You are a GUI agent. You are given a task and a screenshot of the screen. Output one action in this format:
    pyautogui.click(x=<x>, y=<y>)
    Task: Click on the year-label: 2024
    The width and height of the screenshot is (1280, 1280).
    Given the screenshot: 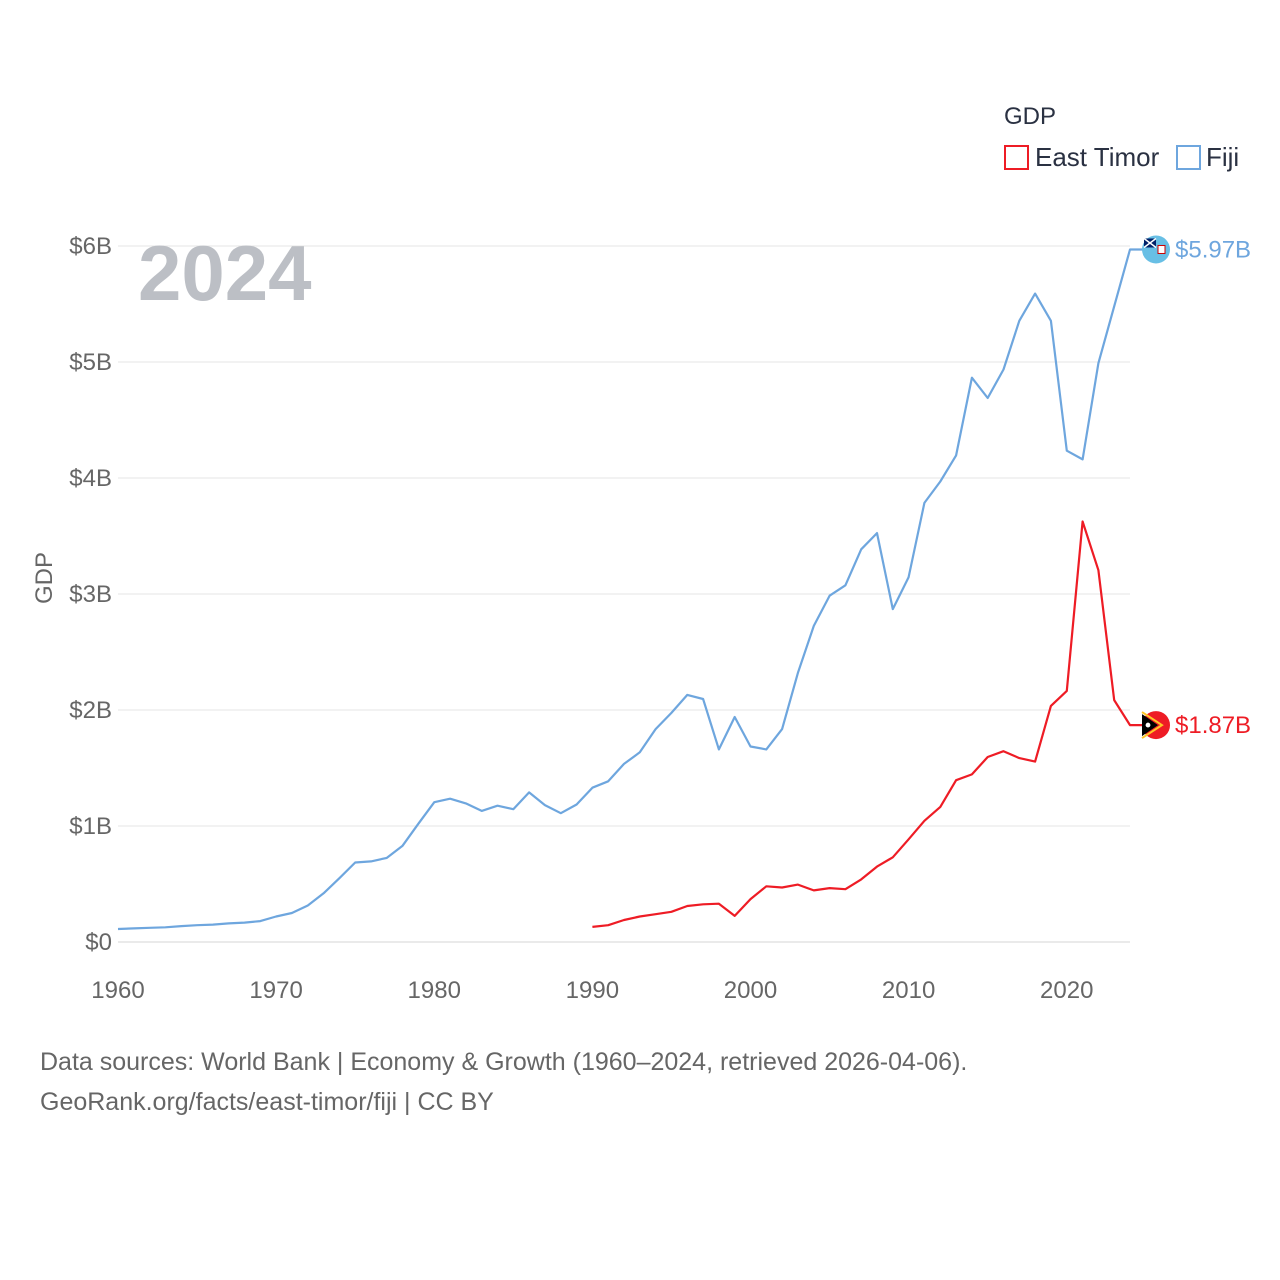 What is the action you would take?
    pyautogui.click(x=225, y=273)
    